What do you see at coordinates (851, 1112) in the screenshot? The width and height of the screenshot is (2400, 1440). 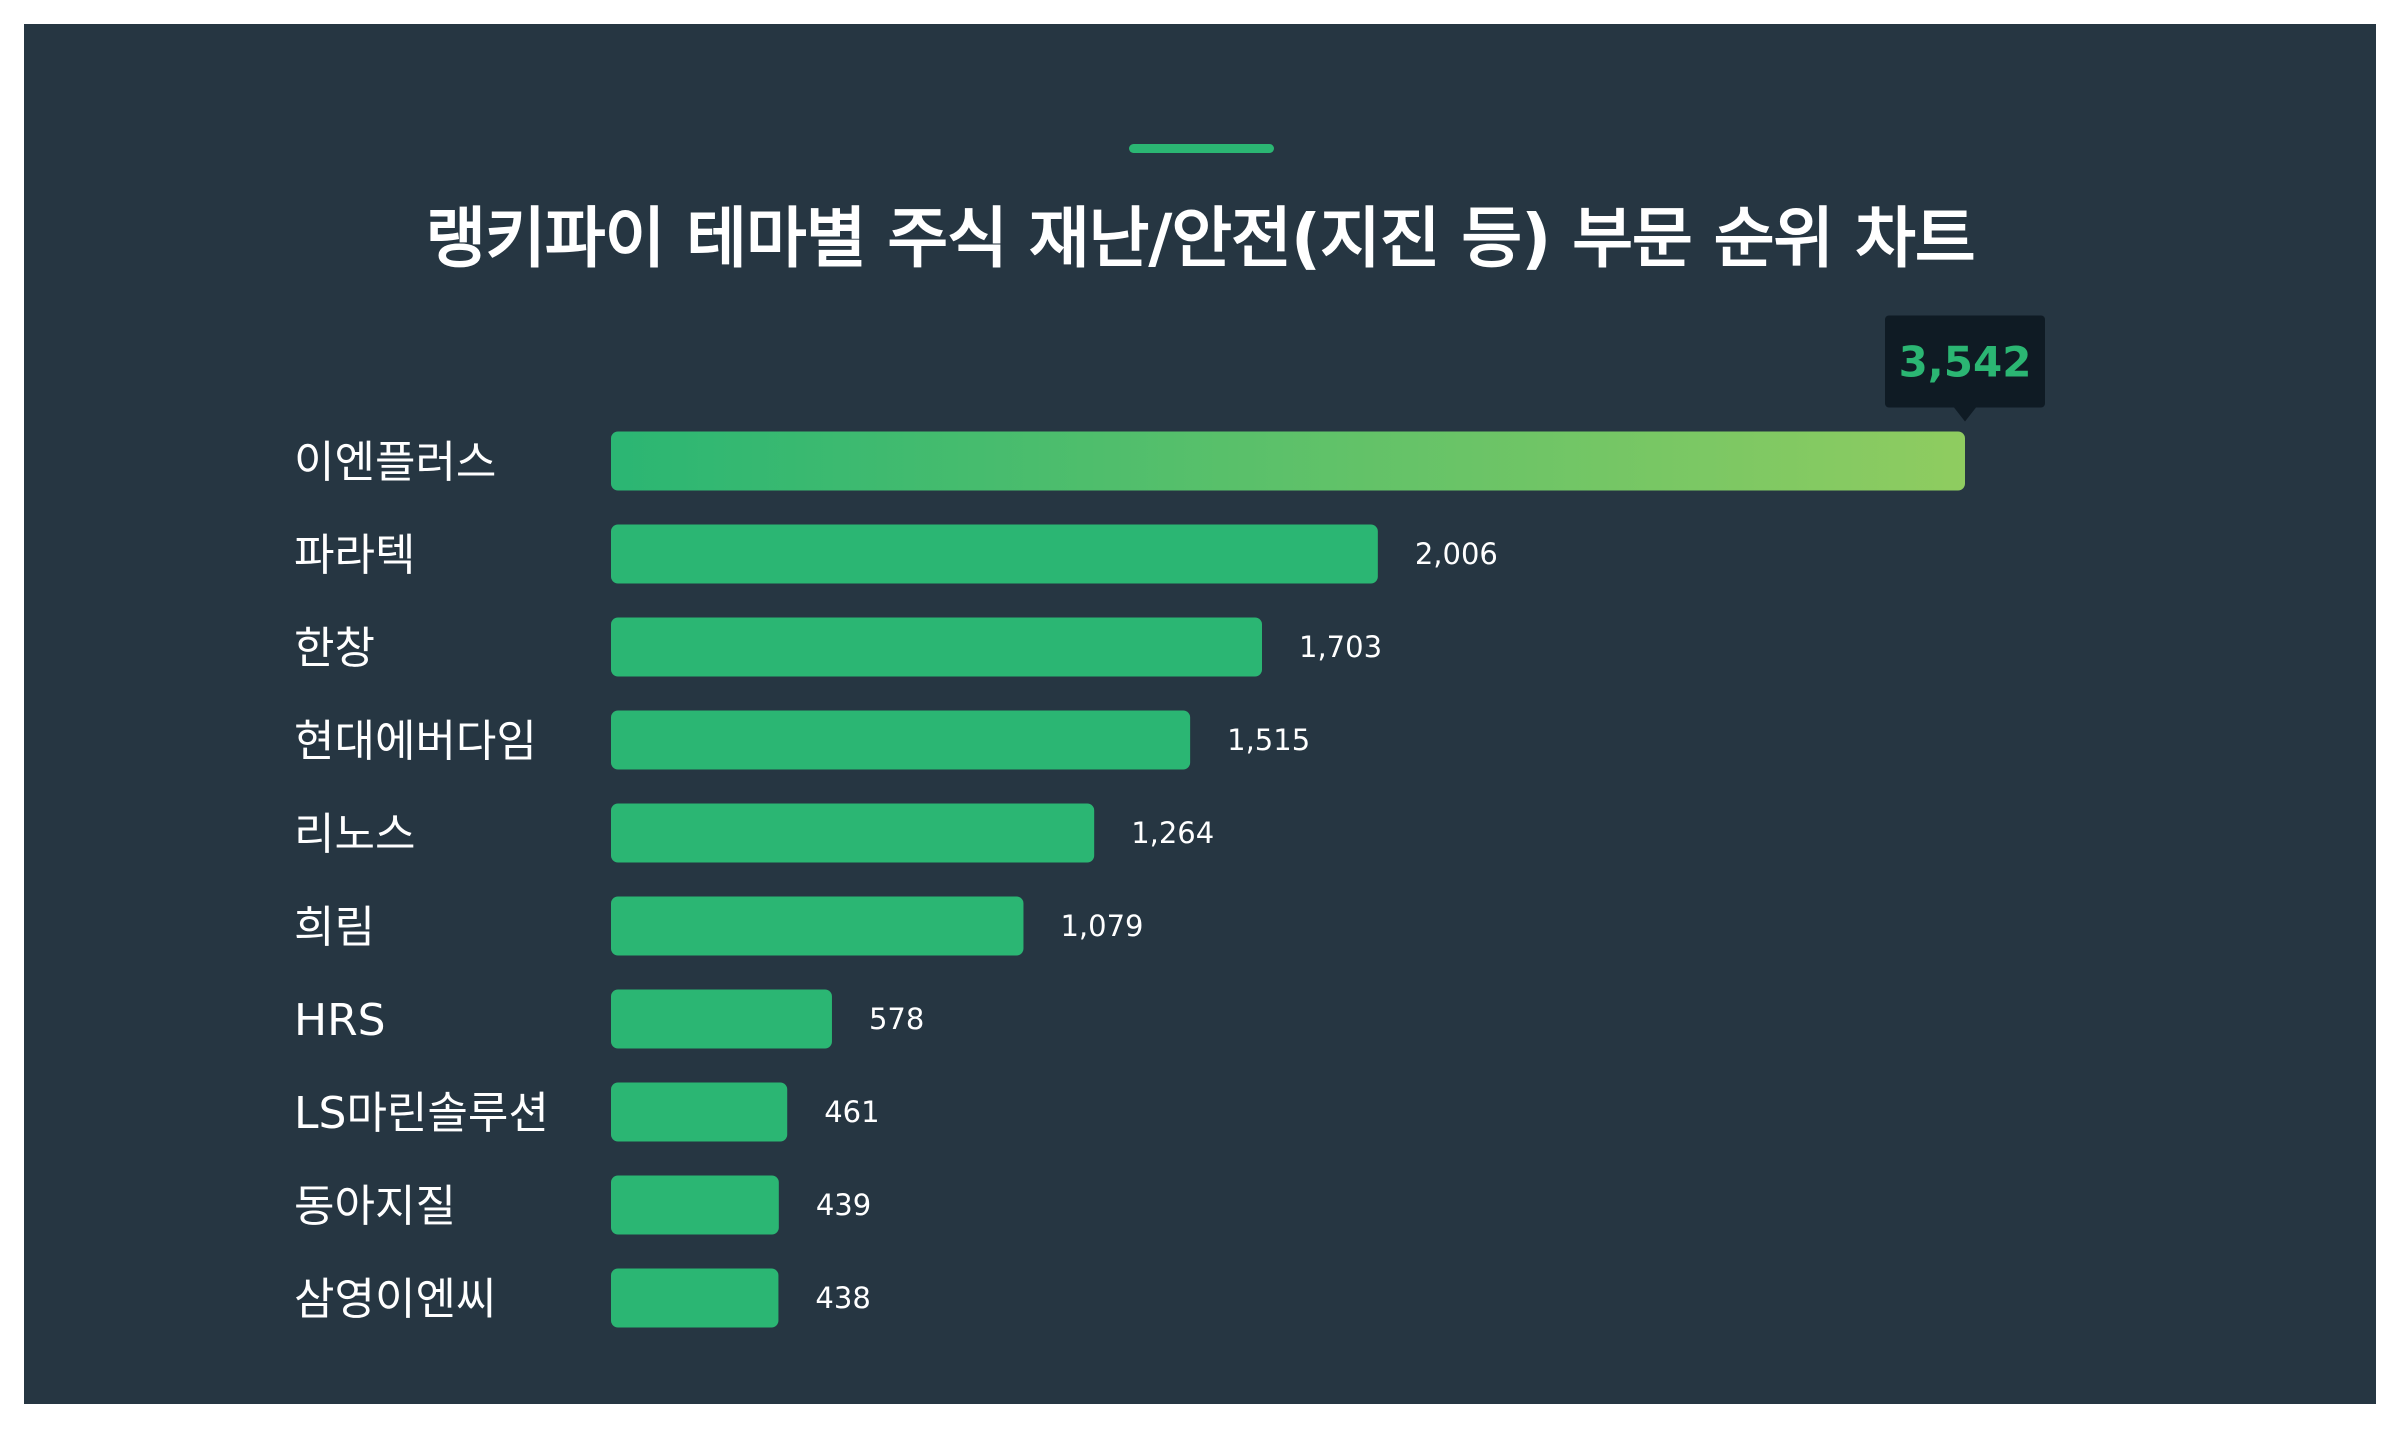 I see `value-label: 461` at bounding box center [851, 1112].